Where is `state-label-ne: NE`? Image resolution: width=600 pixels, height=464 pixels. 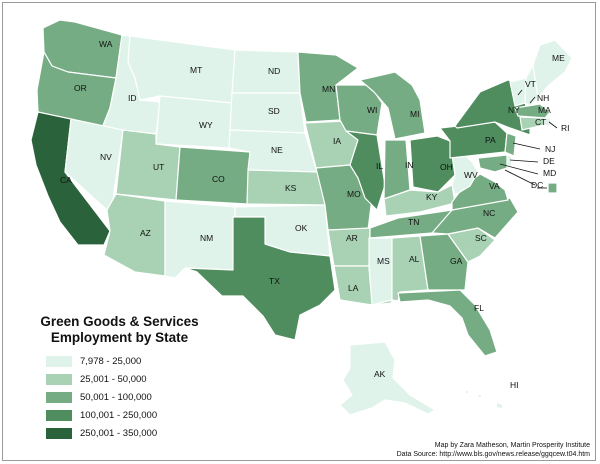
state-label-ne: NE is located at coordinates (277, 150).